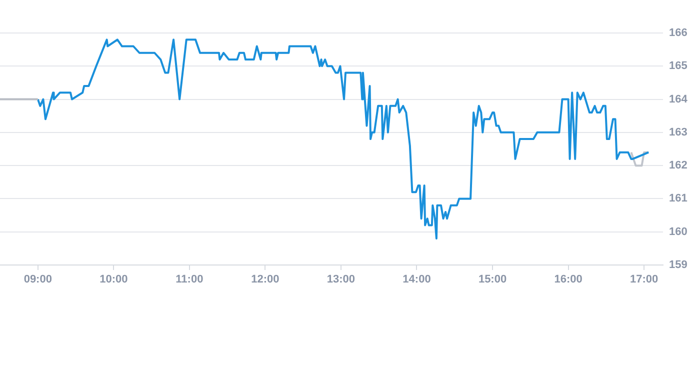 The height and width of the screenshot is (365, 693). I want to click on x-tick-label: 09:00, so click(38, 280).